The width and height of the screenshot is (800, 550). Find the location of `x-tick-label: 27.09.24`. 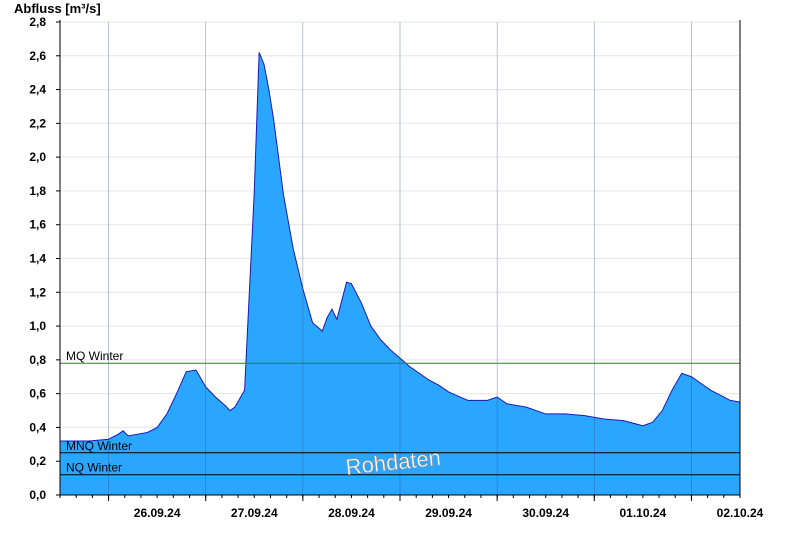

x-tick-label: 27.09.24 is located at coordinates (254, 513).